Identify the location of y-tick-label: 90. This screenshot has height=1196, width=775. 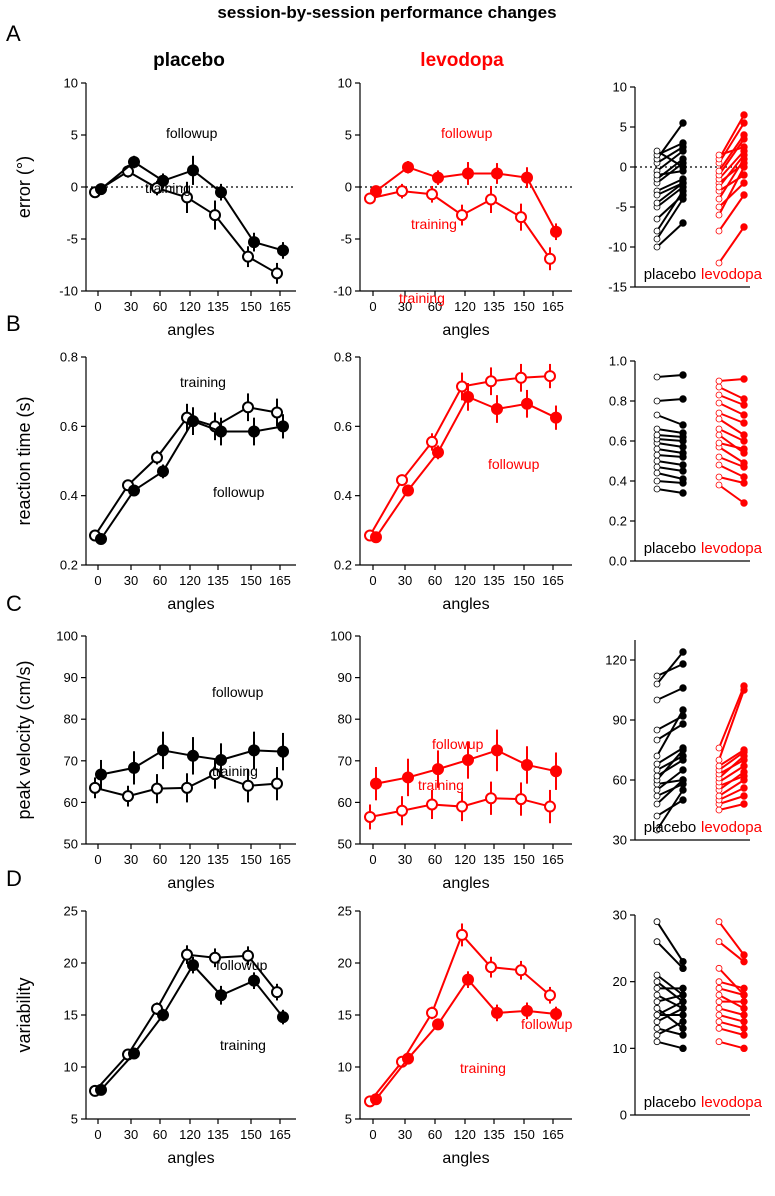
(71, 677).